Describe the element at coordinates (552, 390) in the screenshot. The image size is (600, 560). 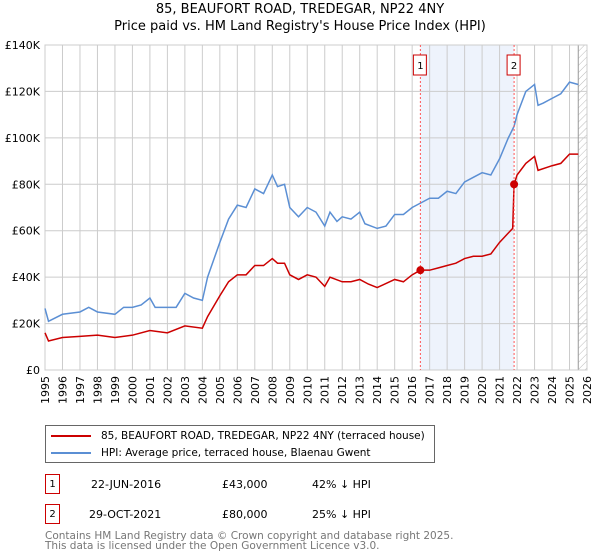
I see `x-tick-label: 2024` at that location.